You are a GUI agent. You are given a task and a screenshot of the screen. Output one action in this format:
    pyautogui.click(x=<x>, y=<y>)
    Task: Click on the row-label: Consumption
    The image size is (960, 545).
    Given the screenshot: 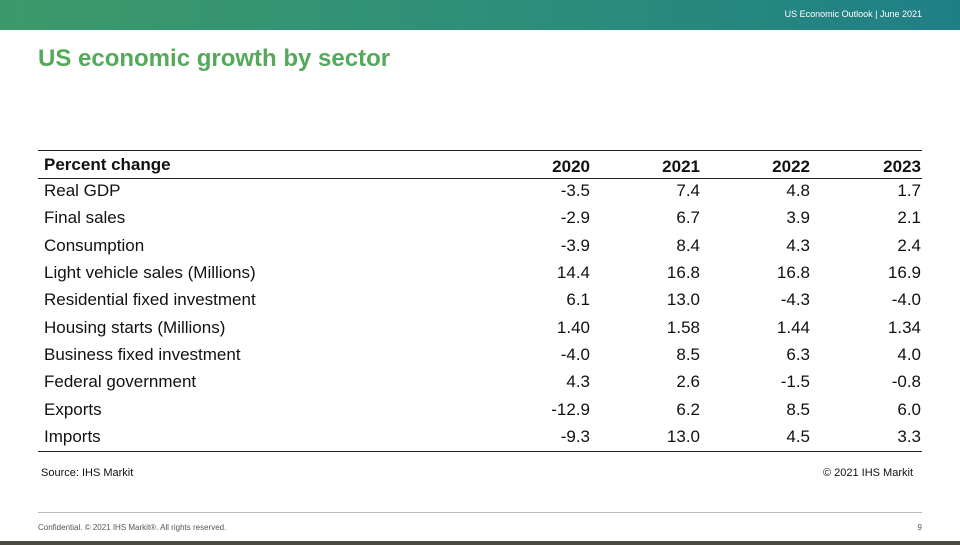 What is the action you would take?
    pyautogui.click(x=94, y=245)
    